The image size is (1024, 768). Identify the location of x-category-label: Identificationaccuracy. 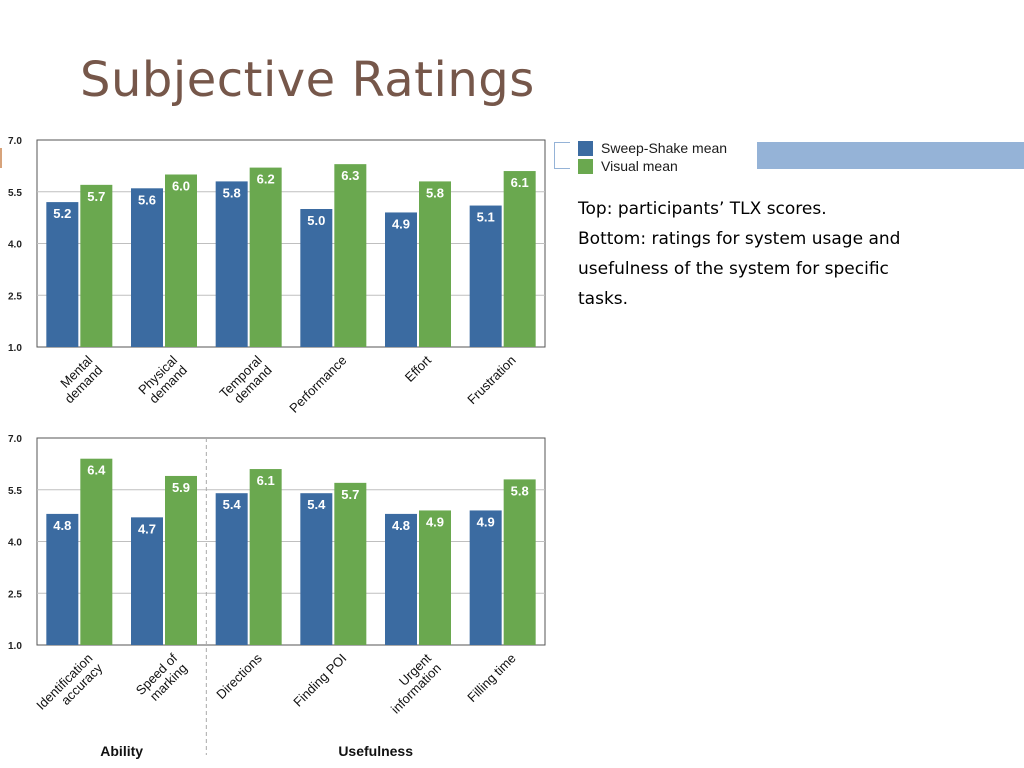
(69, 686).